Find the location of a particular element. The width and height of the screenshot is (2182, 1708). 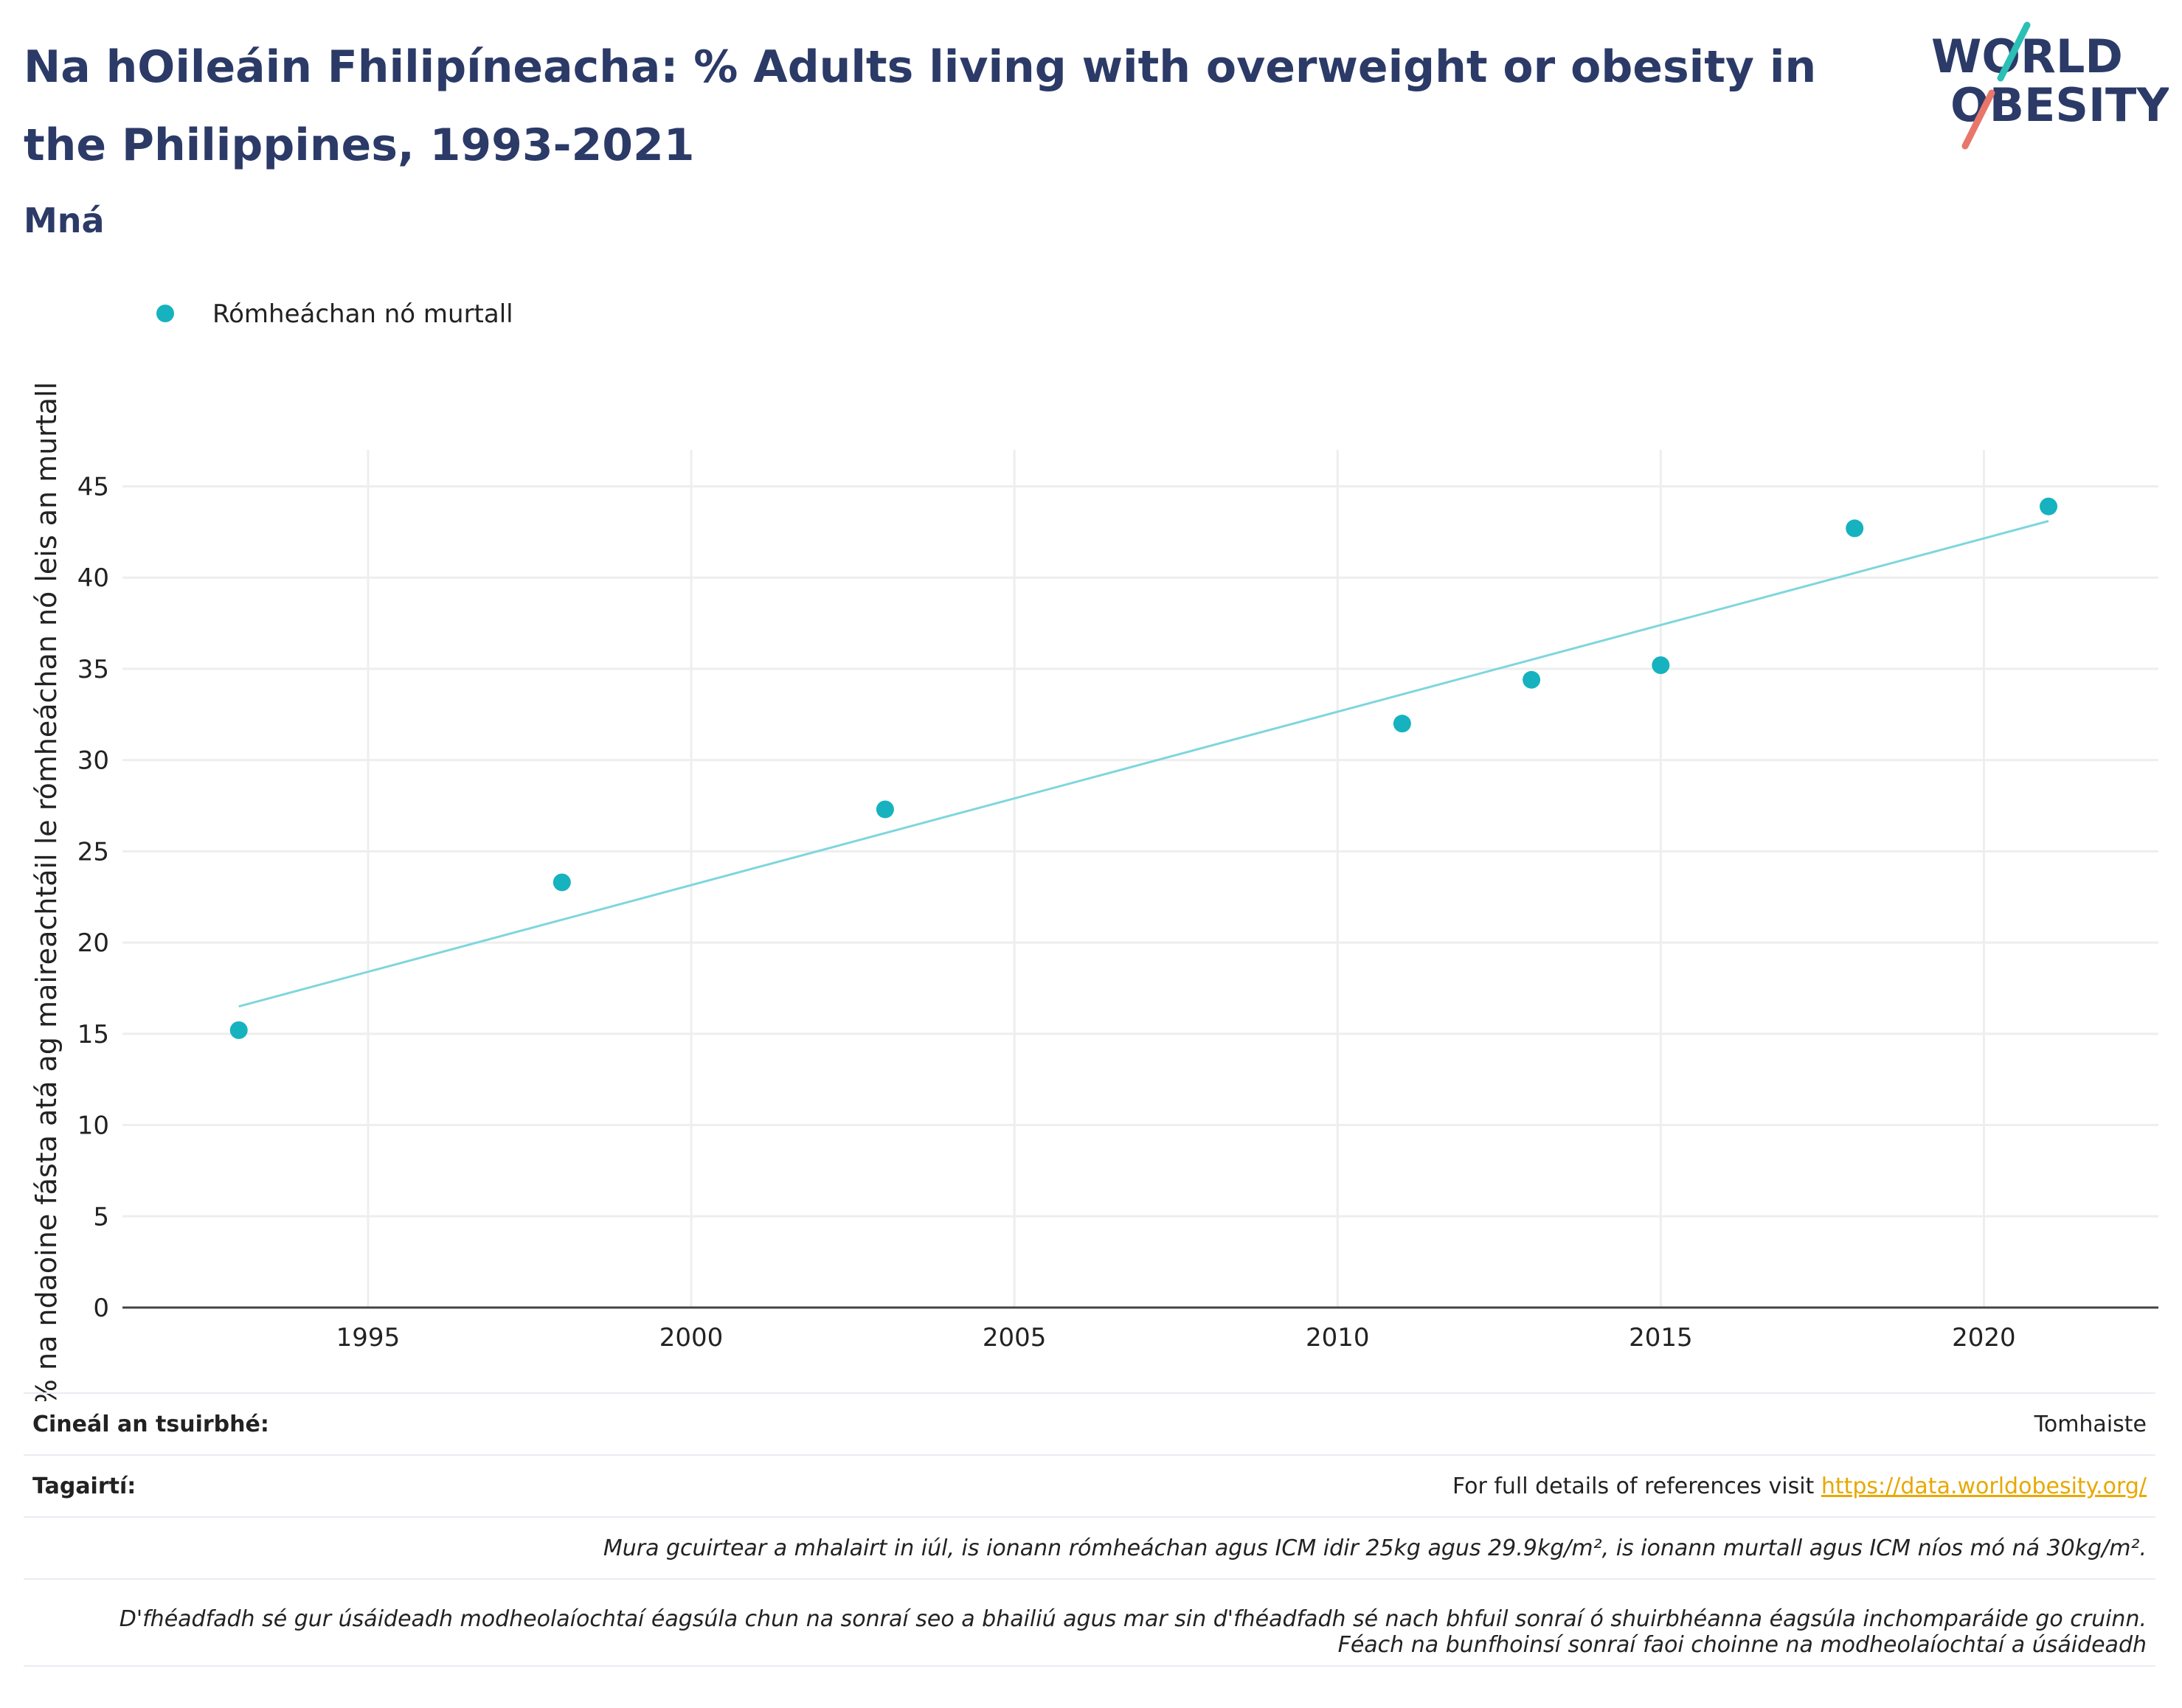

chart-subtitle: Mná is located at coordinates (64, 220).